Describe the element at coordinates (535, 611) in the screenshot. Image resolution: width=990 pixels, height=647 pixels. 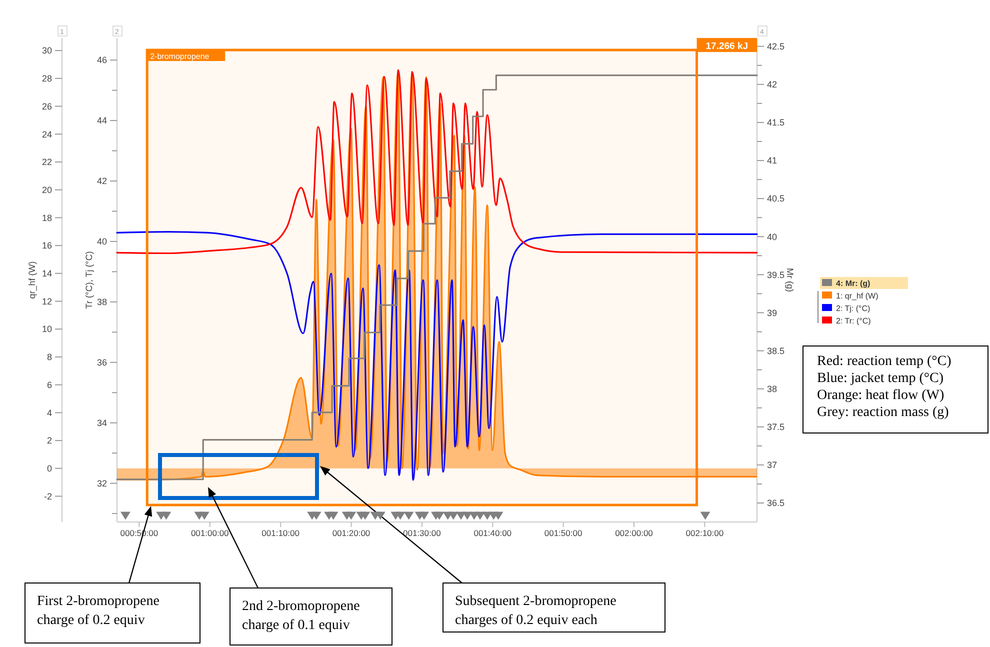
I see `text: Subsequent 2-bromopropene charges of 0.2 equiv each` at that location.